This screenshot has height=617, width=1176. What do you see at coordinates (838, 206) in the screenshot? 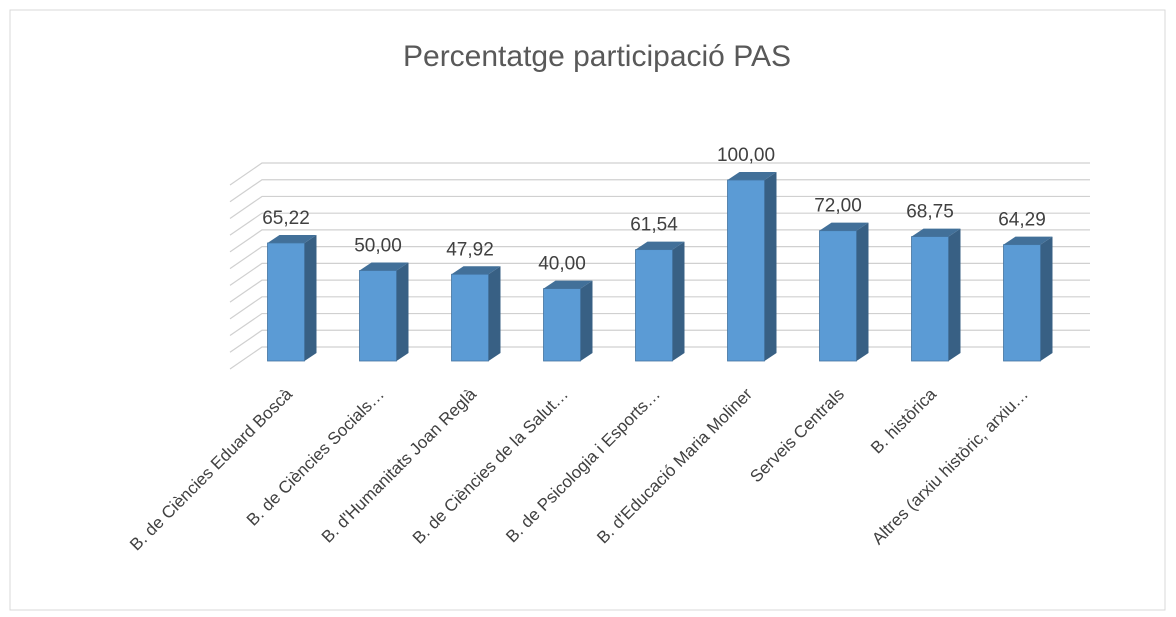
I see `value-label: 72,00` at bounding box center [838, 206].